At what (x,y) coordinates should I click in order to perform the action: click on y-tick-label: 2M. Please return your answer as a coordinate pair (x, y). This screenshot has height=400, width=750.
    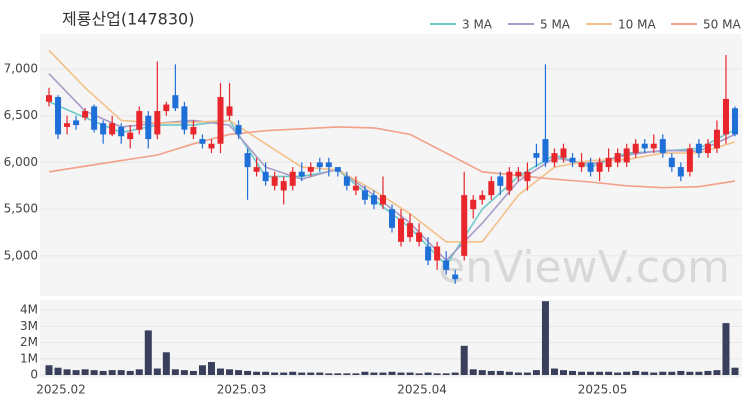
    Looking at the image, I should click on (29, 342).